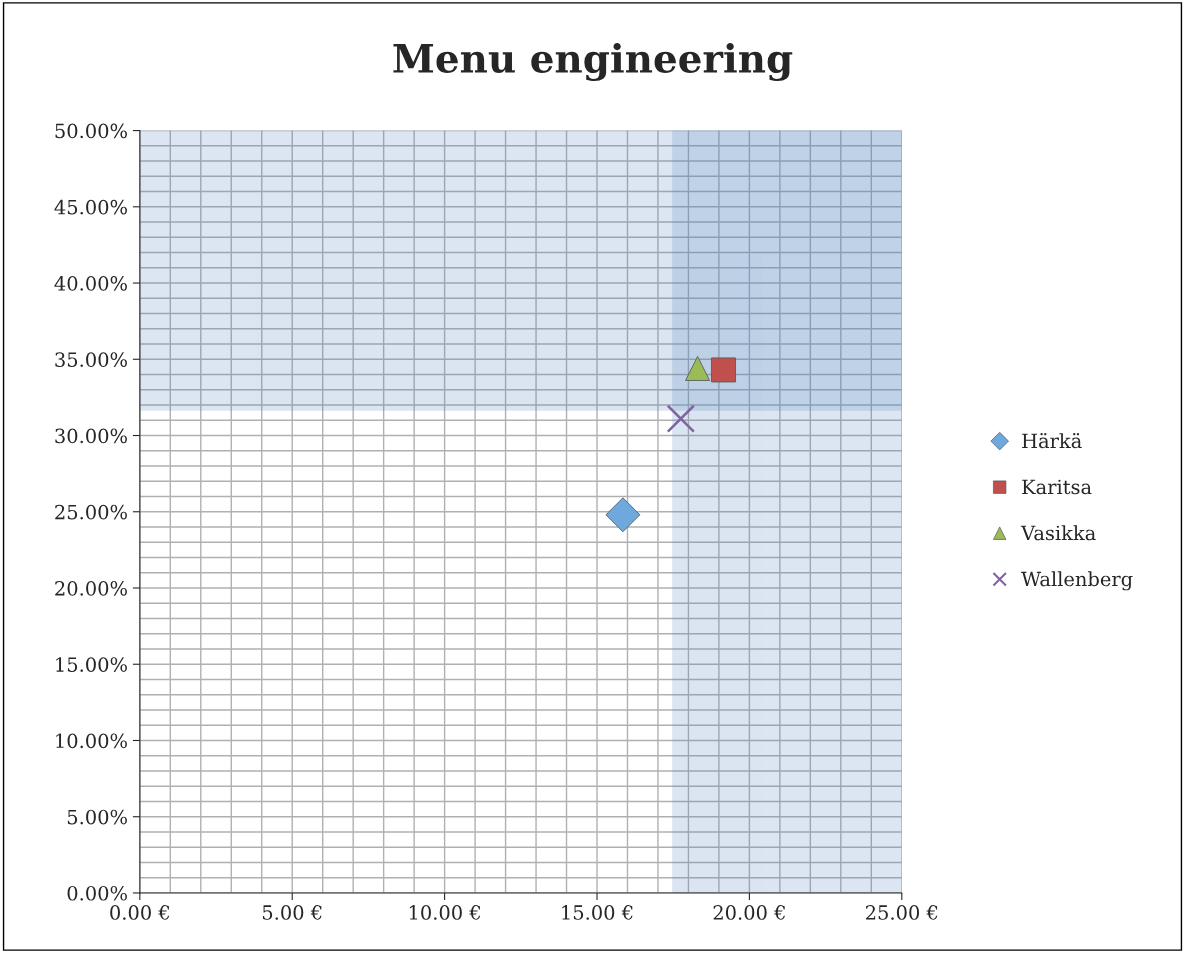  I want to click on y-tick-label: 50.00%, so click(91, 131).